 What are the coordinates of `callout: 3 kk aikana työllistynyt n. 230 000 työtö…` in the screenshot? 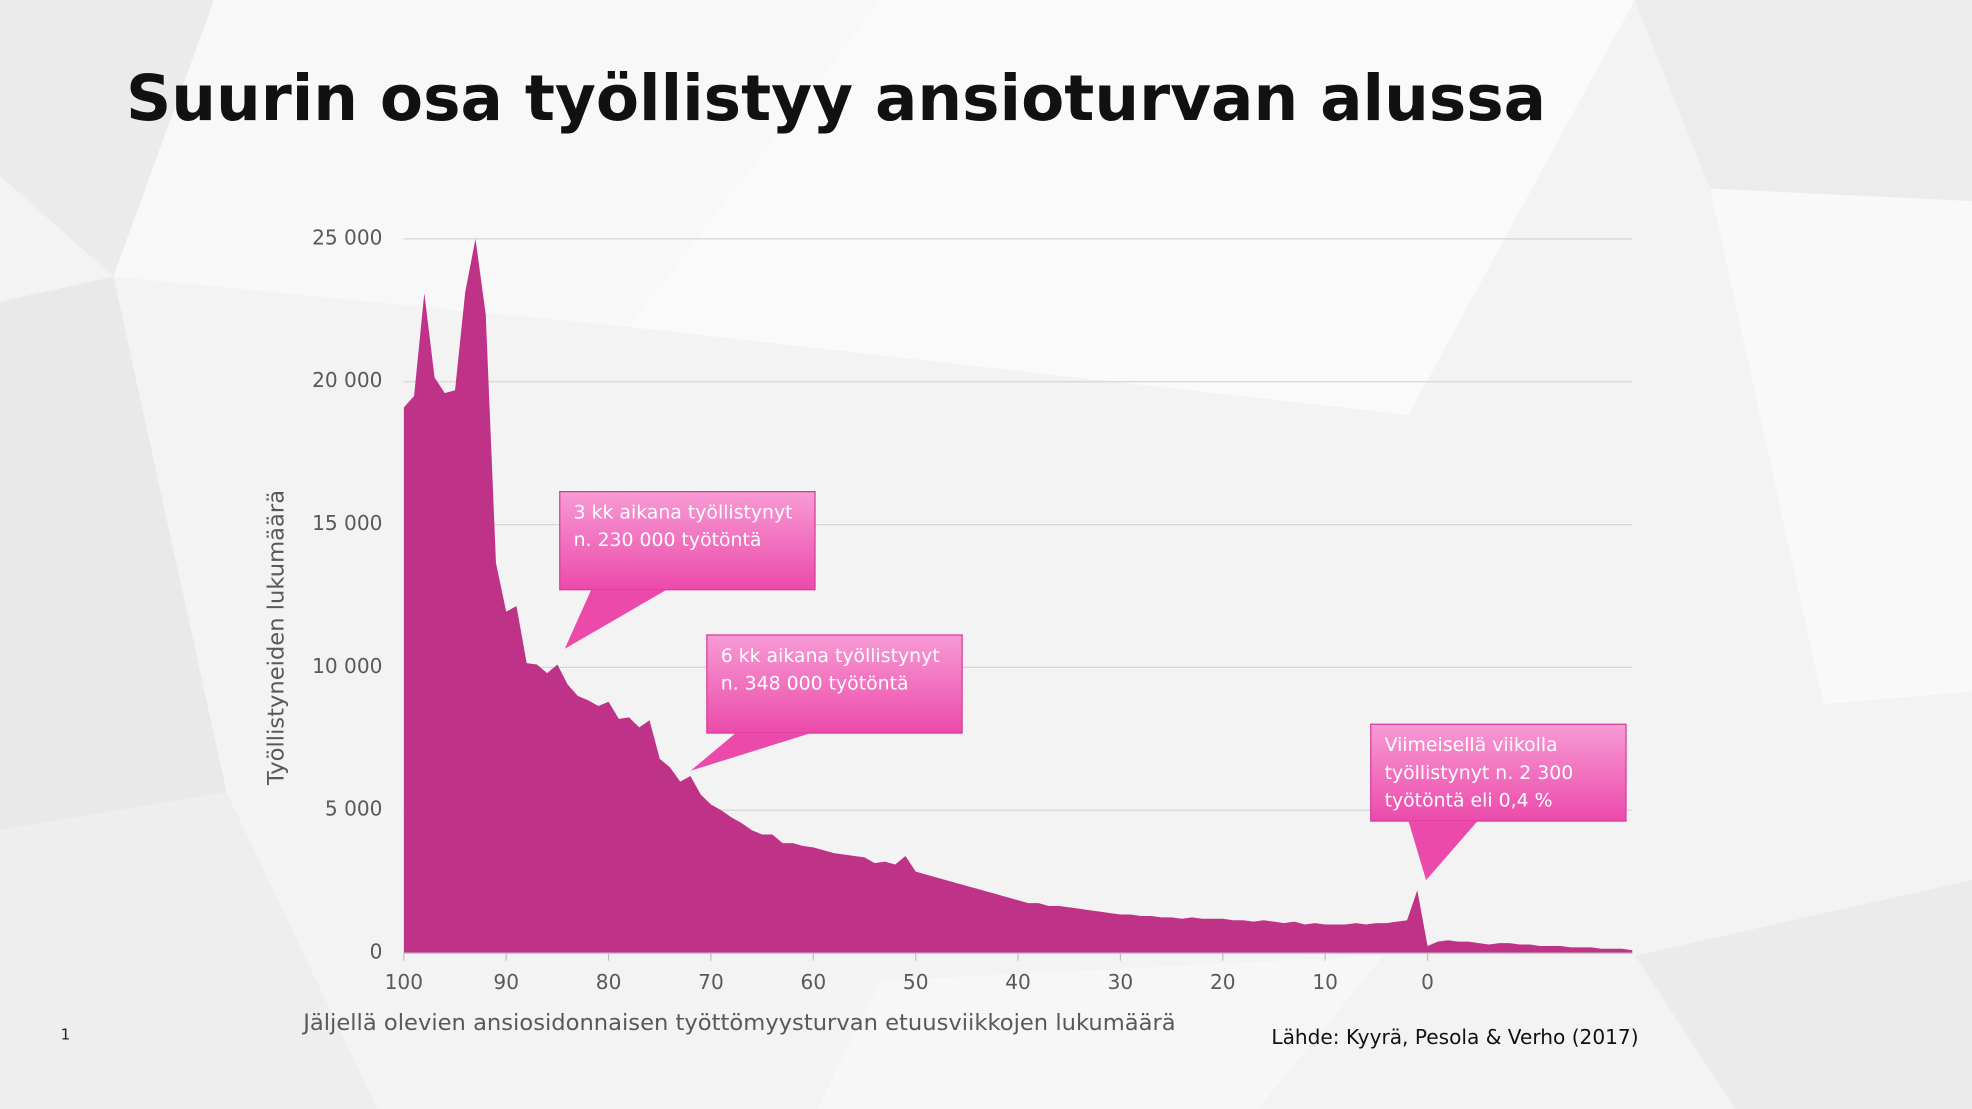 It's located at (687, 570).